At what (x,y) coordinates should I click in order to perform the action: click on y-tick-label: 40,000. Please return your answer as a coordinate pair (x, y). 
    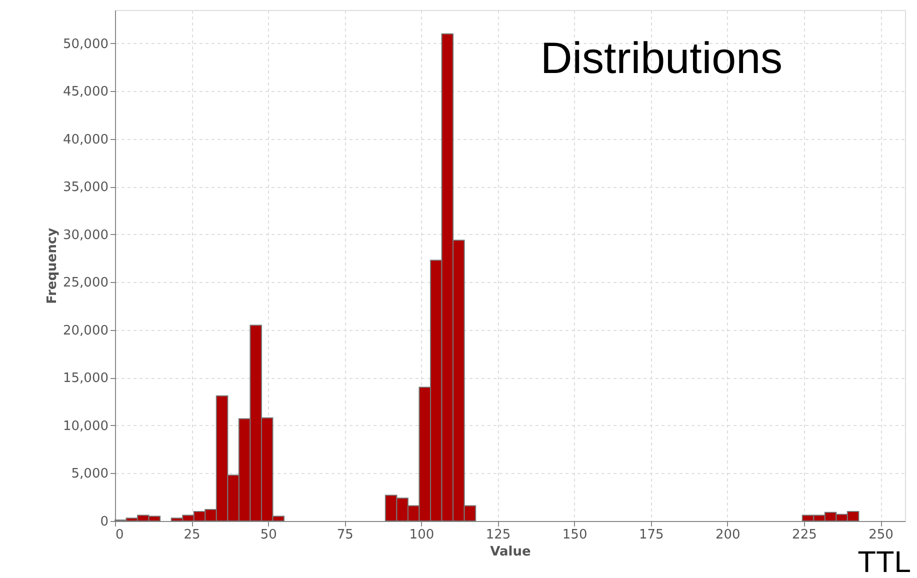
    Looking at the image, I should click on (85, 140).